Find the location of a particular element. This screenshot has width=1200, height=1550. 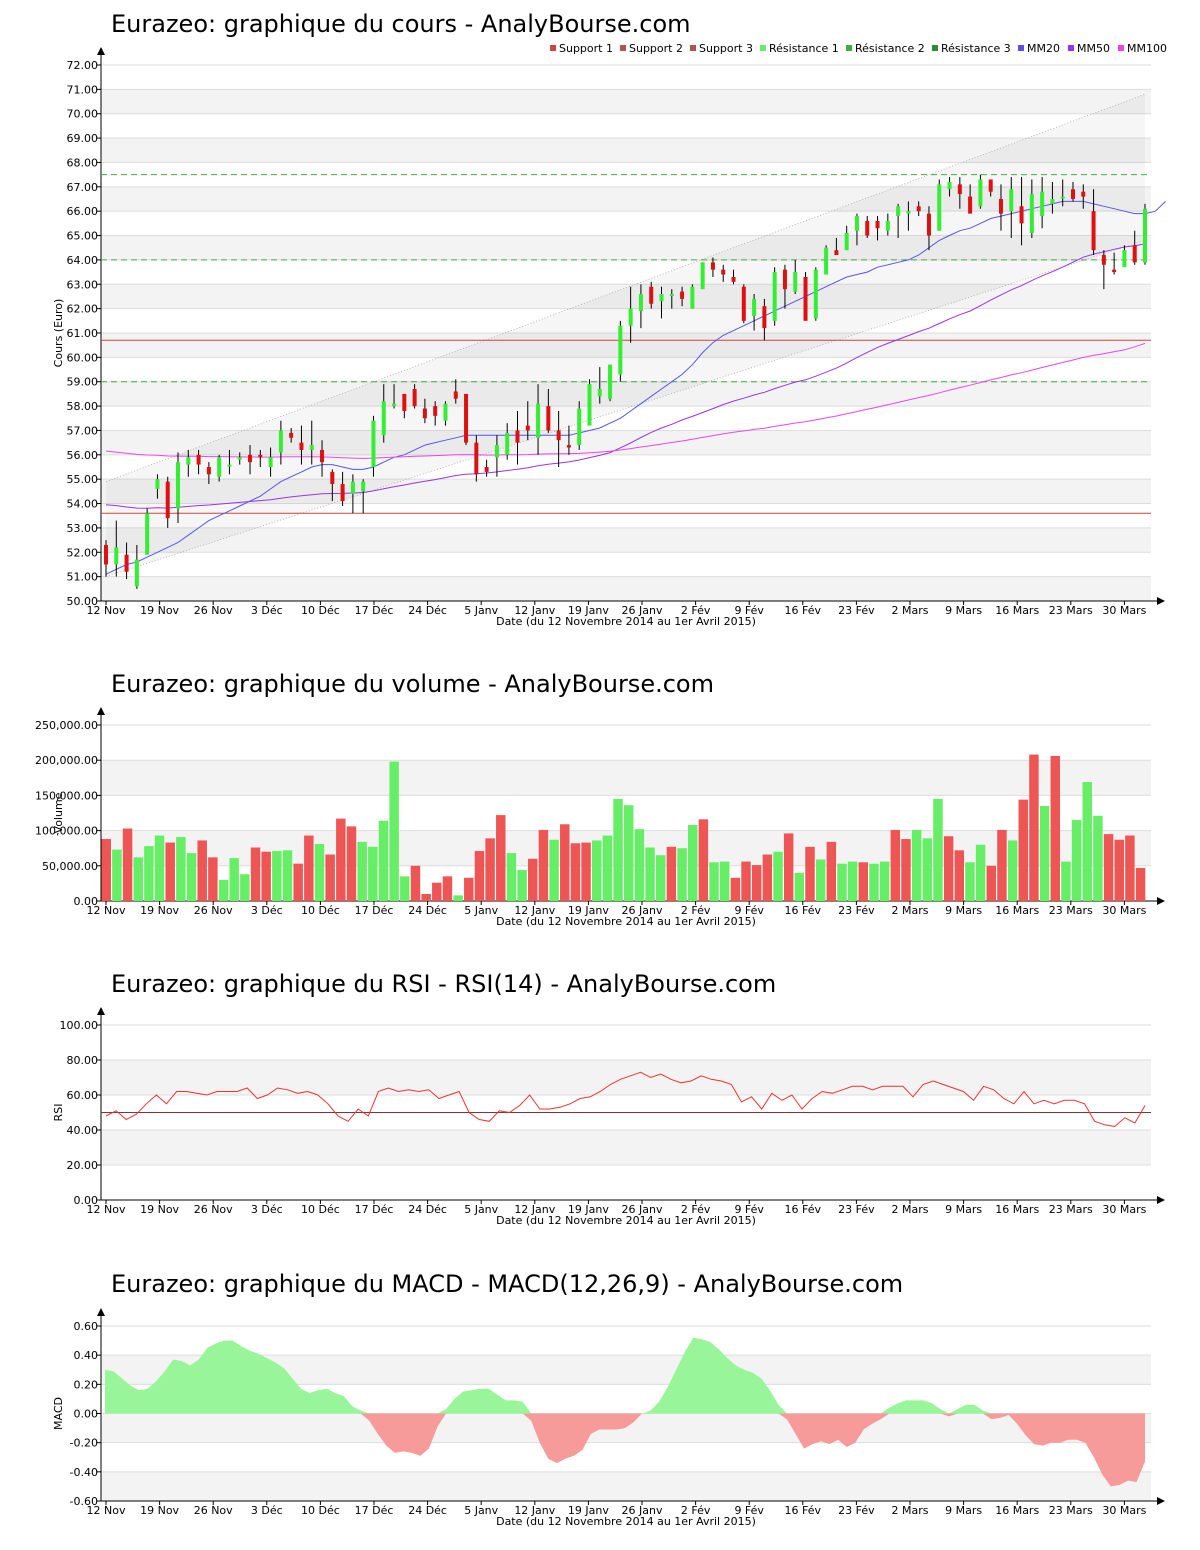

y-tick-label: 50.00 is located at coordinates (83, 601).